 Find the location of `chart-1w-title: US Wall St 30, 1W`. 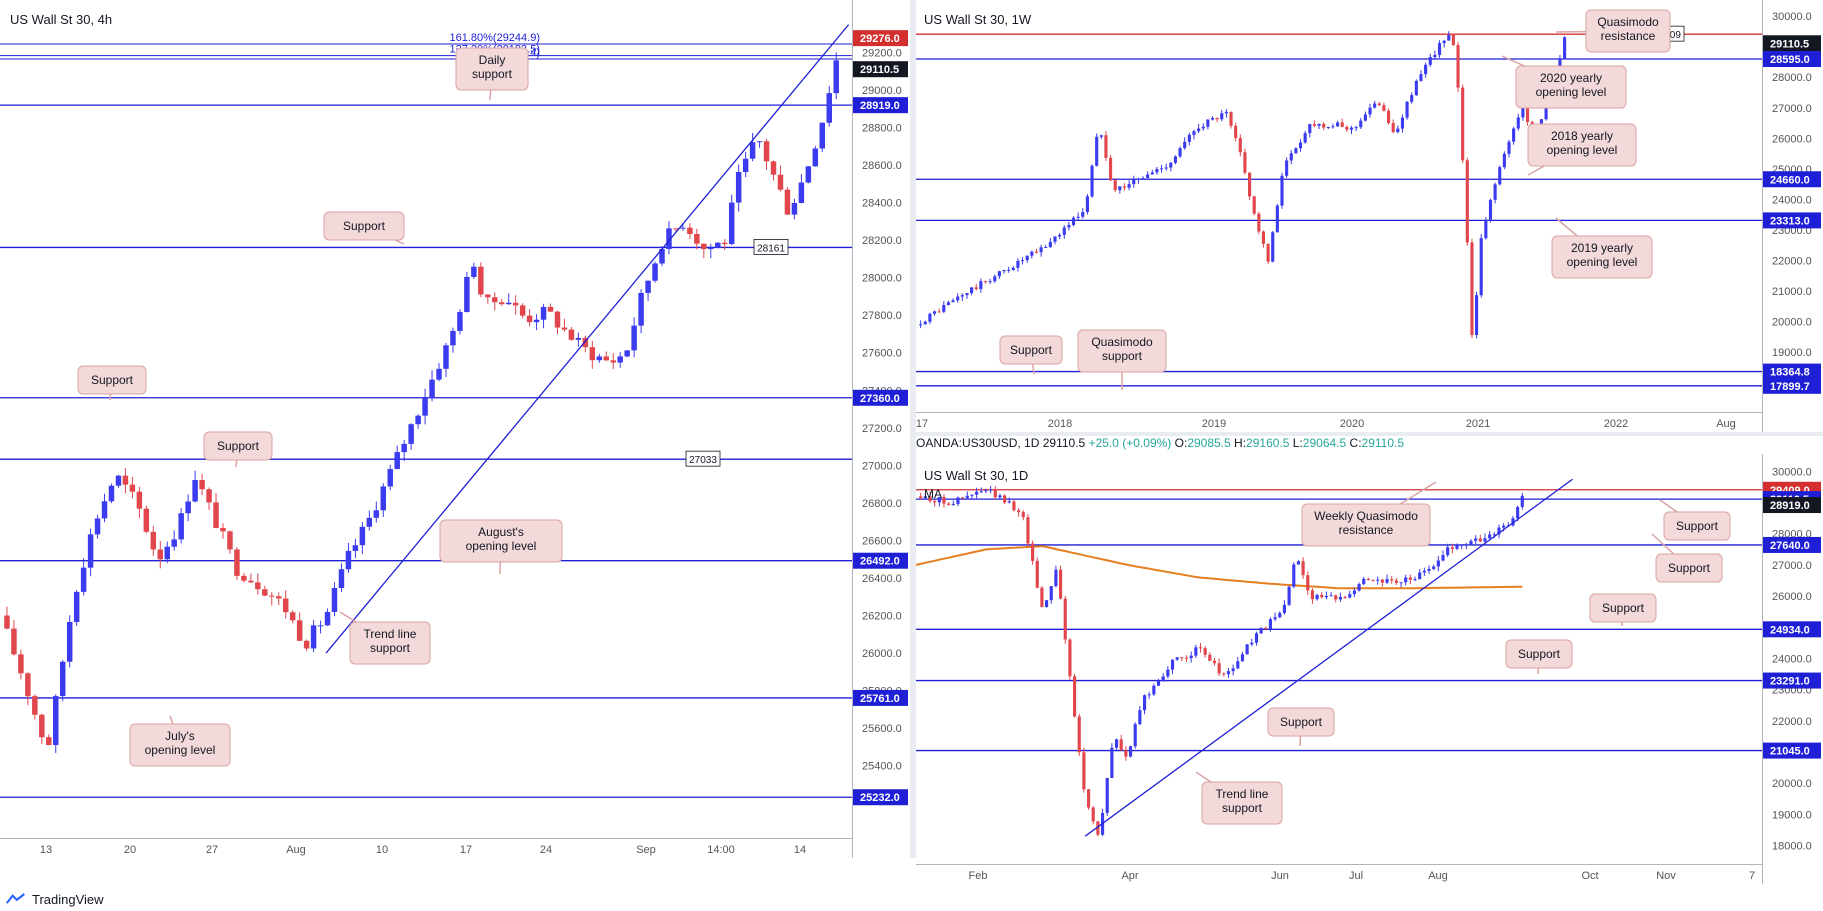

chart-1w-title: US Wall St 30, 1W is located at coordinates (978, 19).